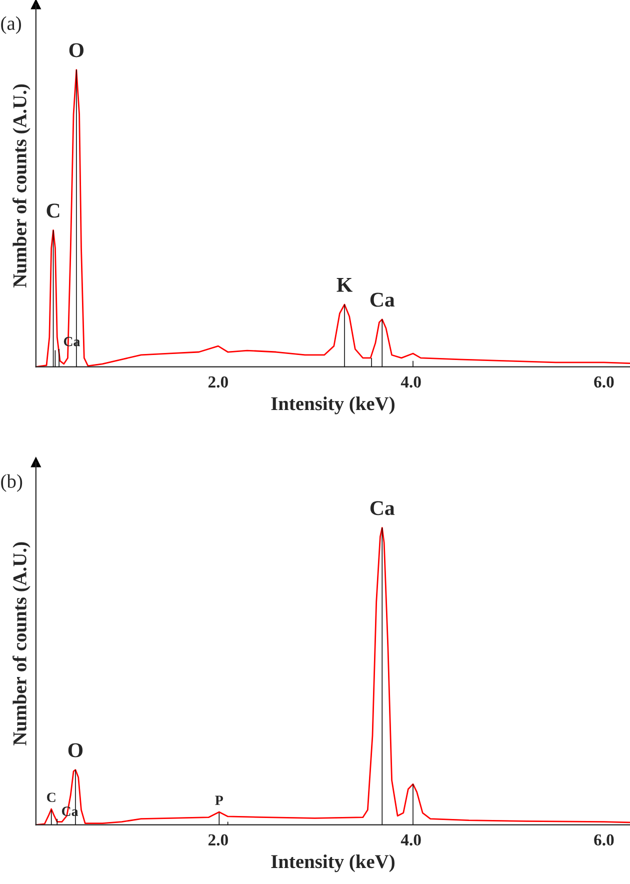  Describe the element at coordinates (219, 800) in the screenshot. I see `annotation: P` at that location.